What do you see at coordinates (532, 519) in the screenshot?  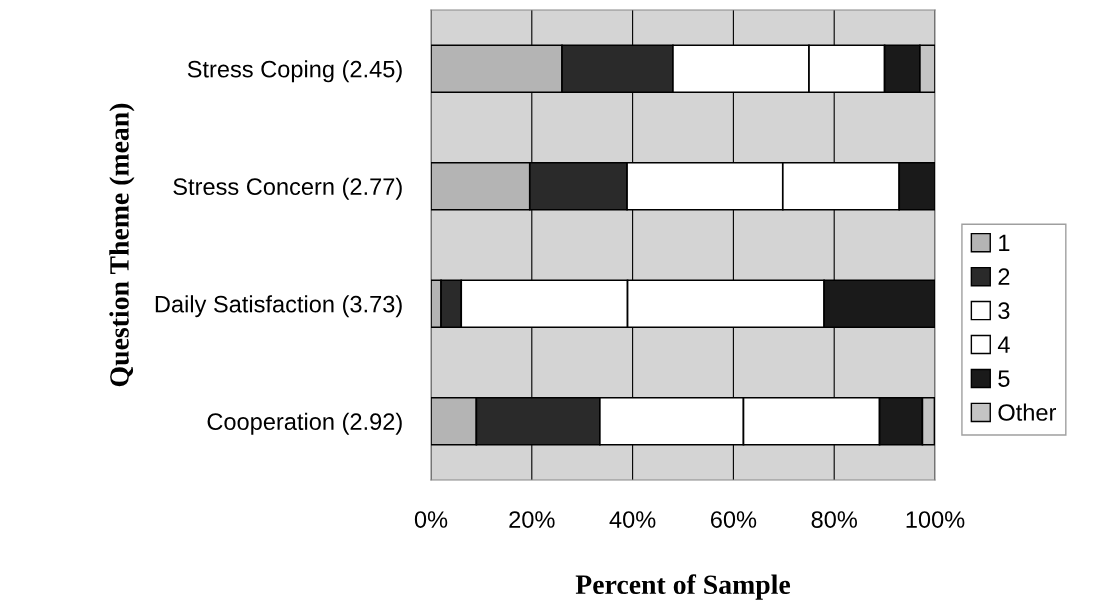 I see `x-tick-label: 20%` at bounding box center [532, 519].